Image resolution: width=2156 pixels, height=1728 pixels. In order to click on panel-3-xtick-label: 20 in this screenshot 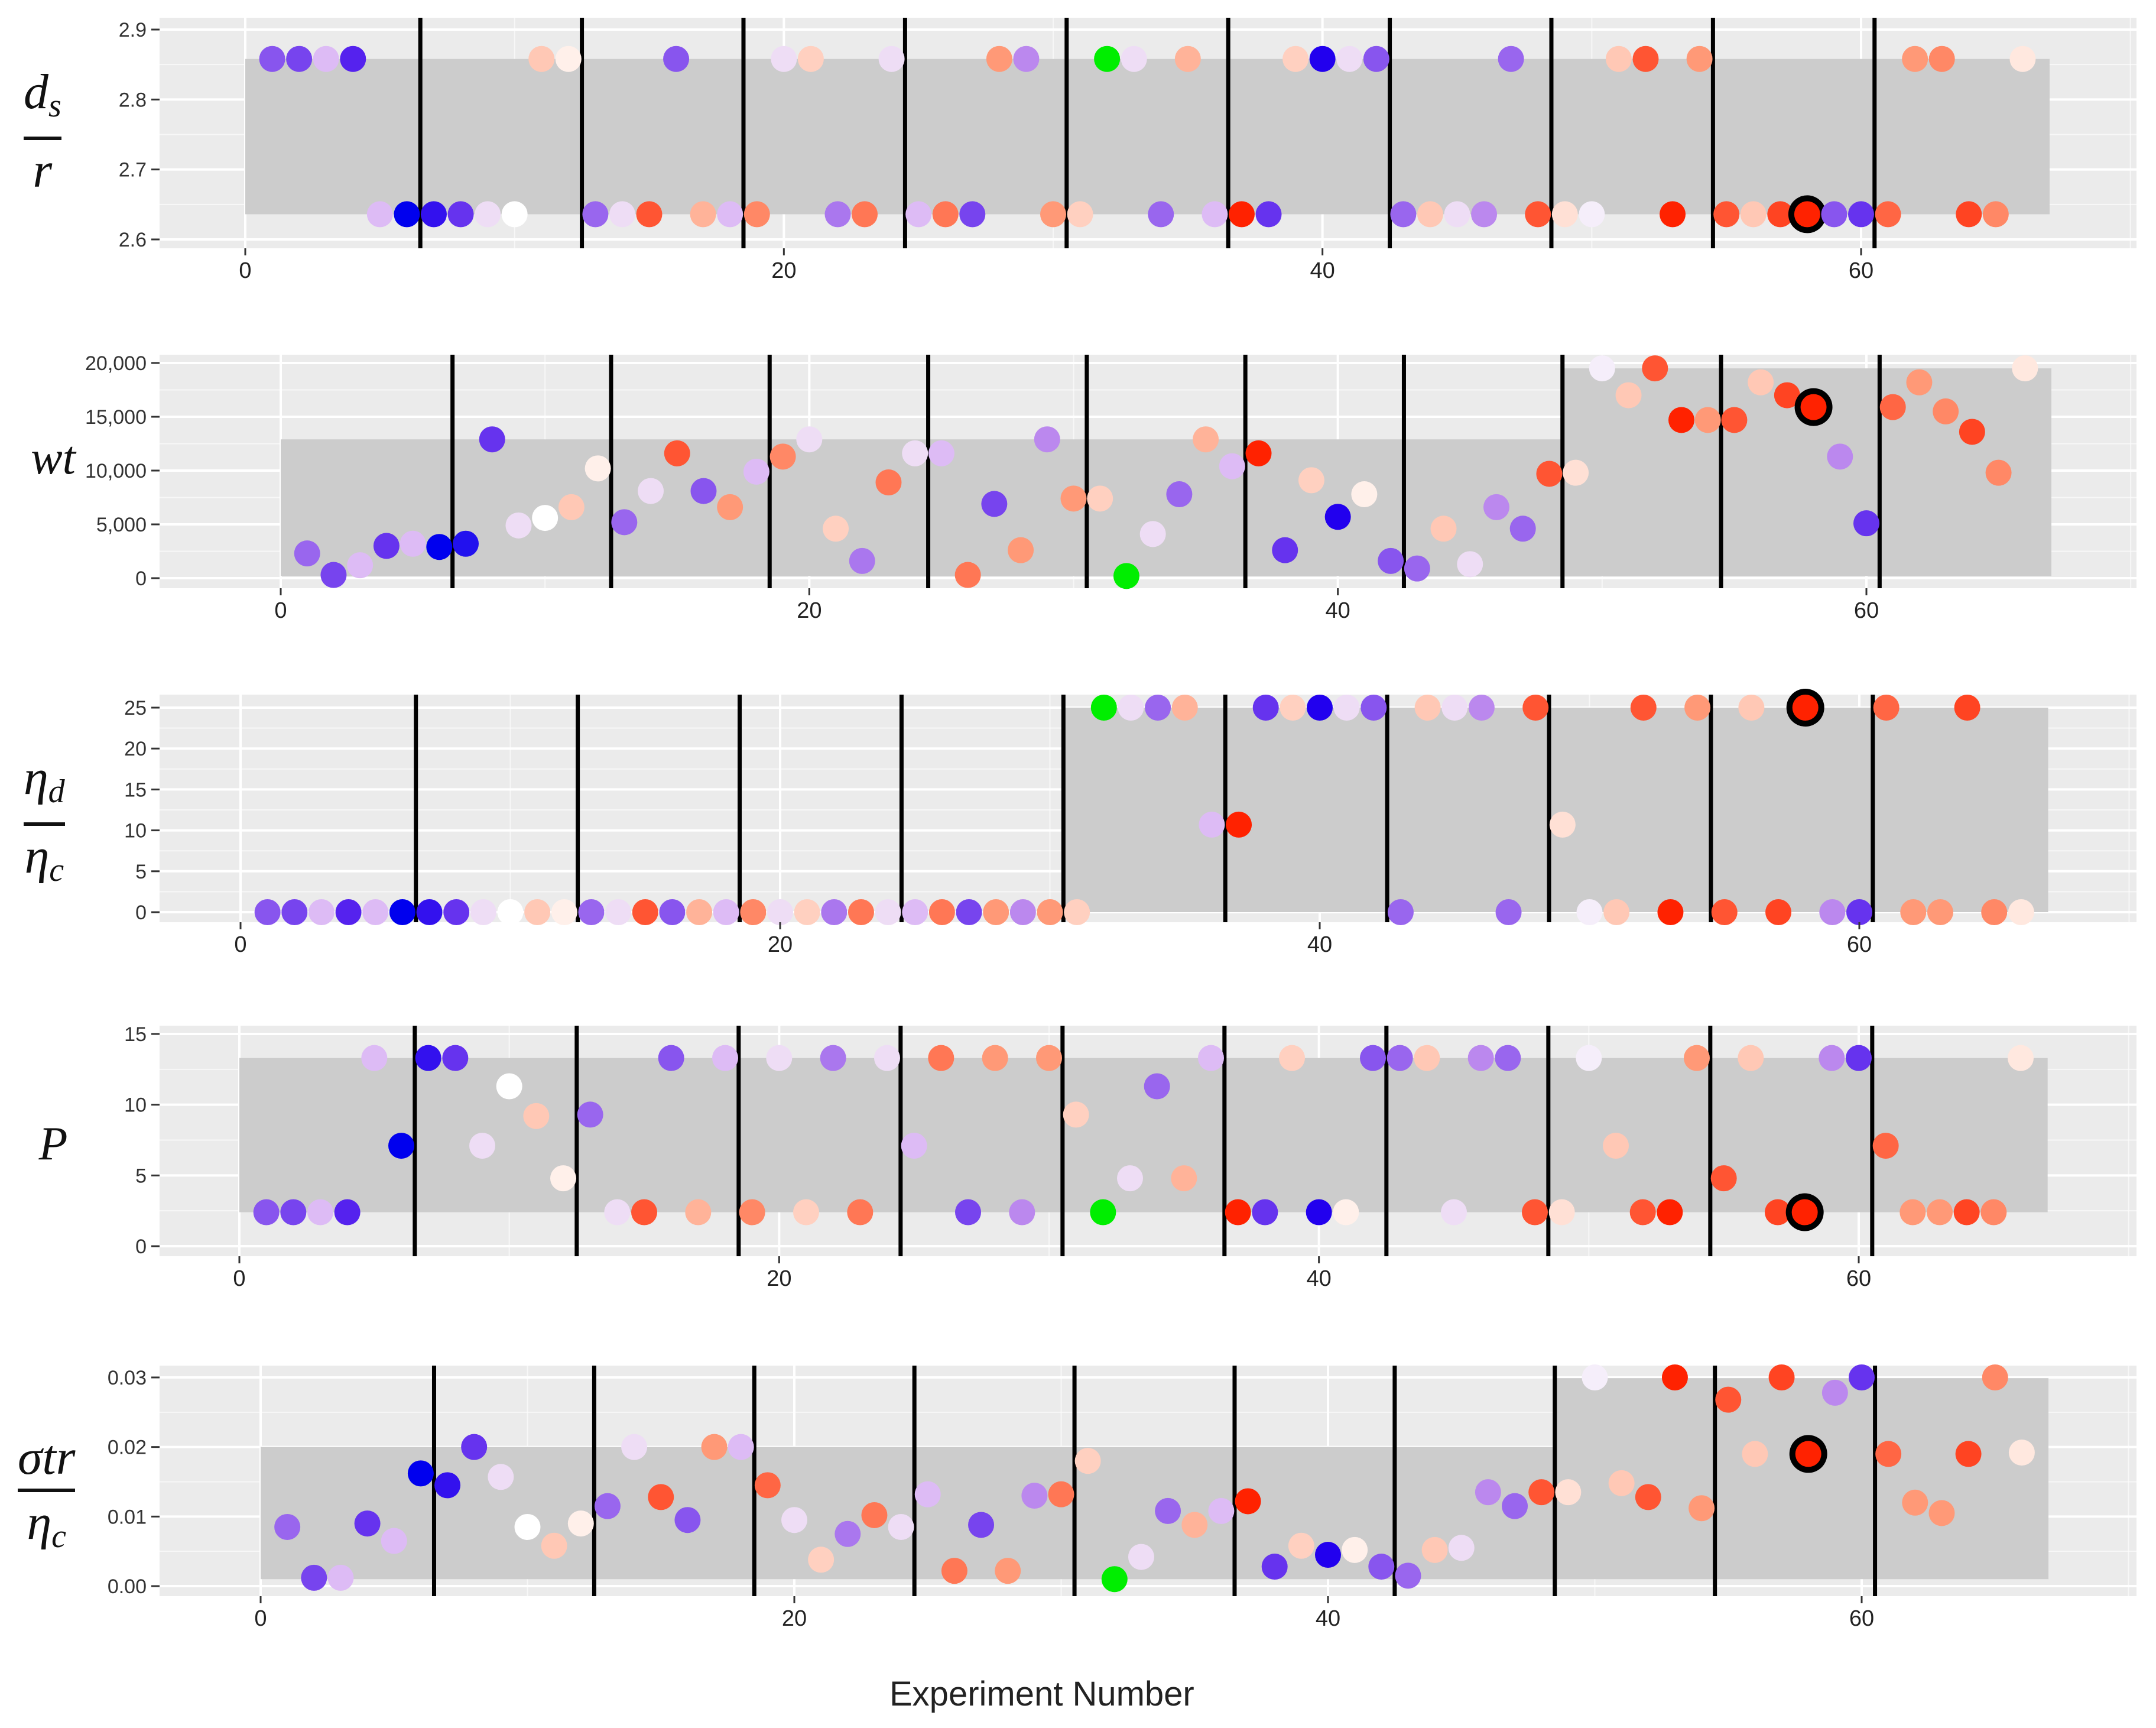, I will do `click(780, 944)`.